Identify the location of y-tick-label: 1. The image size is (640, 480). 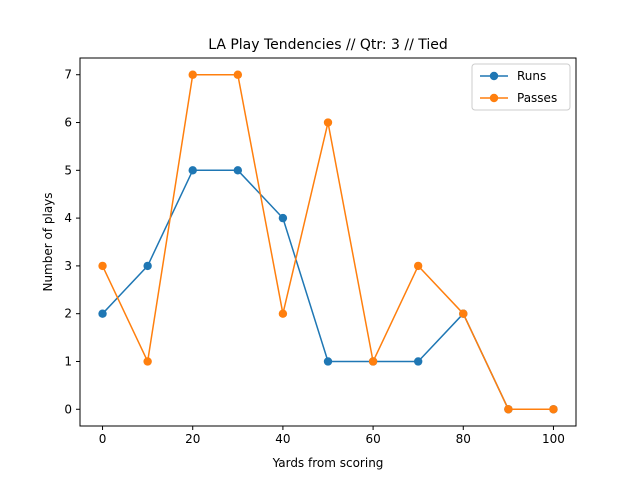
(68, 361).